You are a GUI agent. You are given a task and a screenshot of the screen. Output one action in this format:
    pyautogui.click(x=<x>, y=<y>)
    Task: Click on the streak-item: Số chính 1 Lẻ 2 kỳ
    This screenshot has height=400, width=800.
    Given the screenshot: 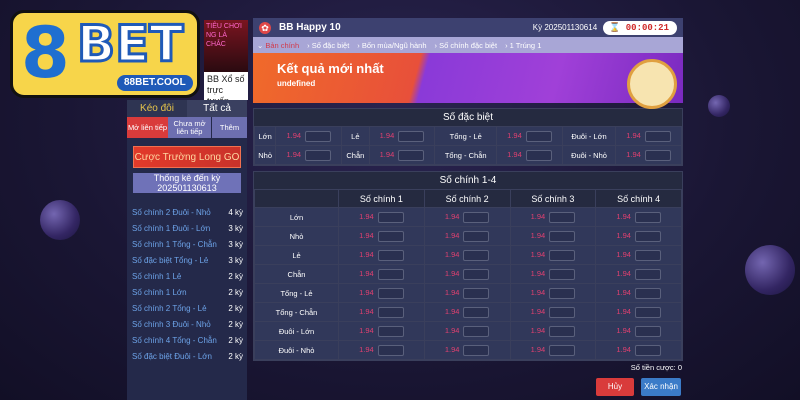 What is the action you would take?
    pyautogui.click(x=187, y=277)
    